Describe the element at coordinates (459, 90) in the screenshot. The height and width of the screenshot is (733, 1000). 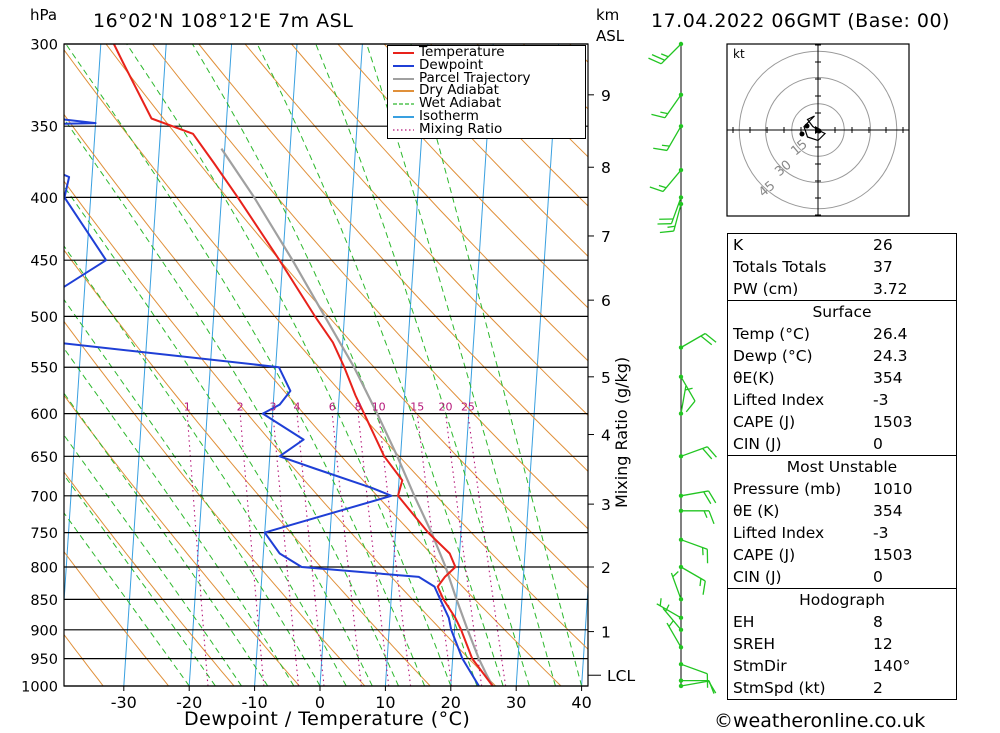
I see `legend-label: Dry Adiabat` at that location.